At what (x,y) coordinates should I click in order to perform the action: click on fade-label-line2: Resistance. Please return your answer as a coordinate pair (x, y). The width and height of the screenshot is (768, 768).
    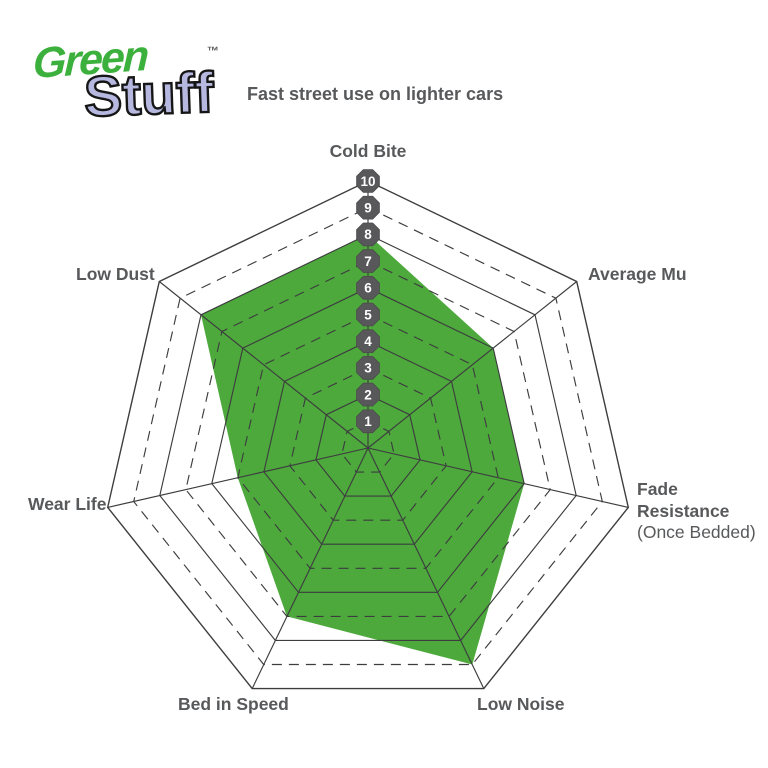
    Looking at the image, I should click on (683, 510).